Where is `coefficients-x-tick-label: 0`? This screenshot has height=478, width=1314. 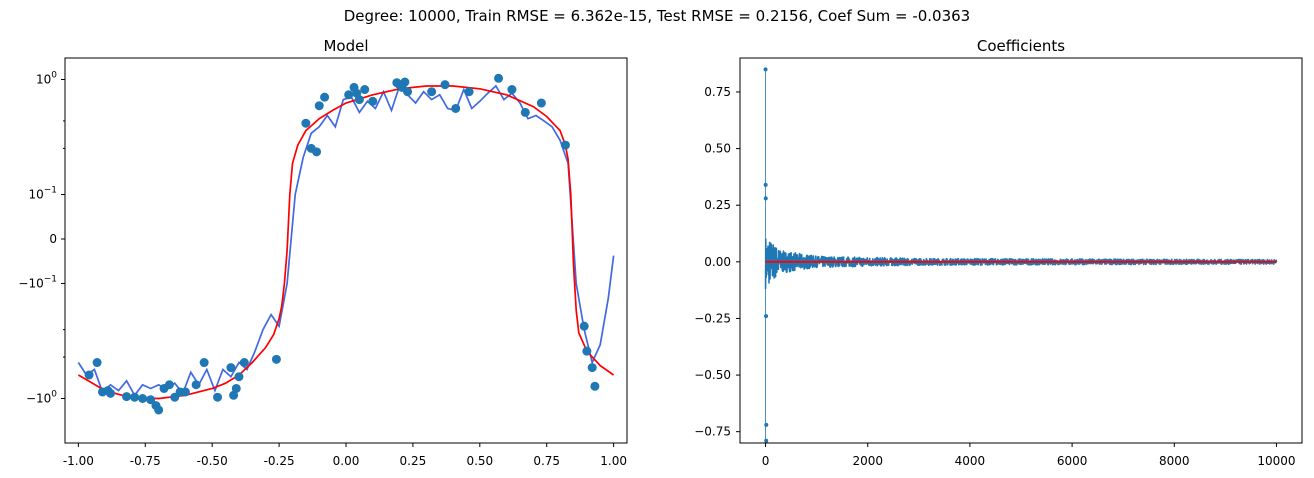
coefficients-x-tick-label: 0 is located at coordinates (766, 461).